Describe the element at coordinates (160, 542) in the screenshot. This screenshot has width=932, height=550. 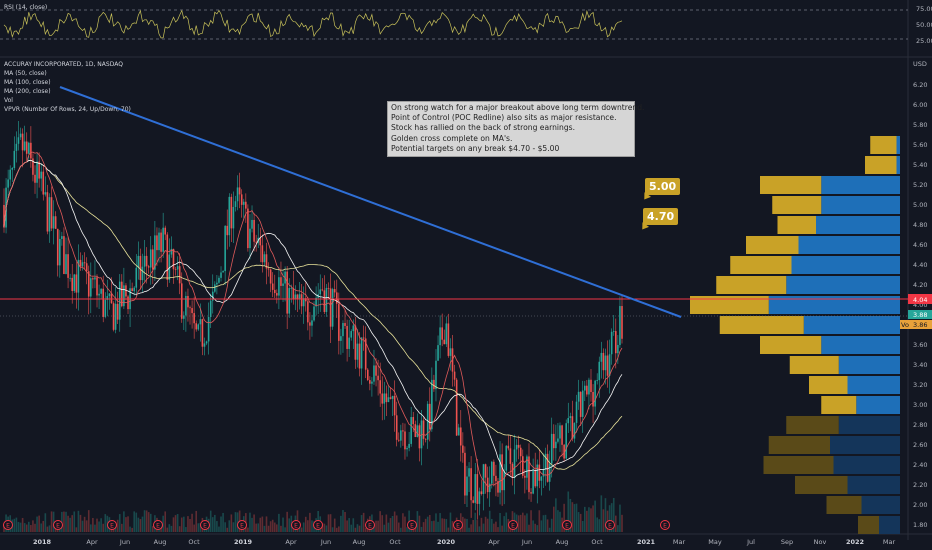
I see `time-tick-label: Aug` at that location.